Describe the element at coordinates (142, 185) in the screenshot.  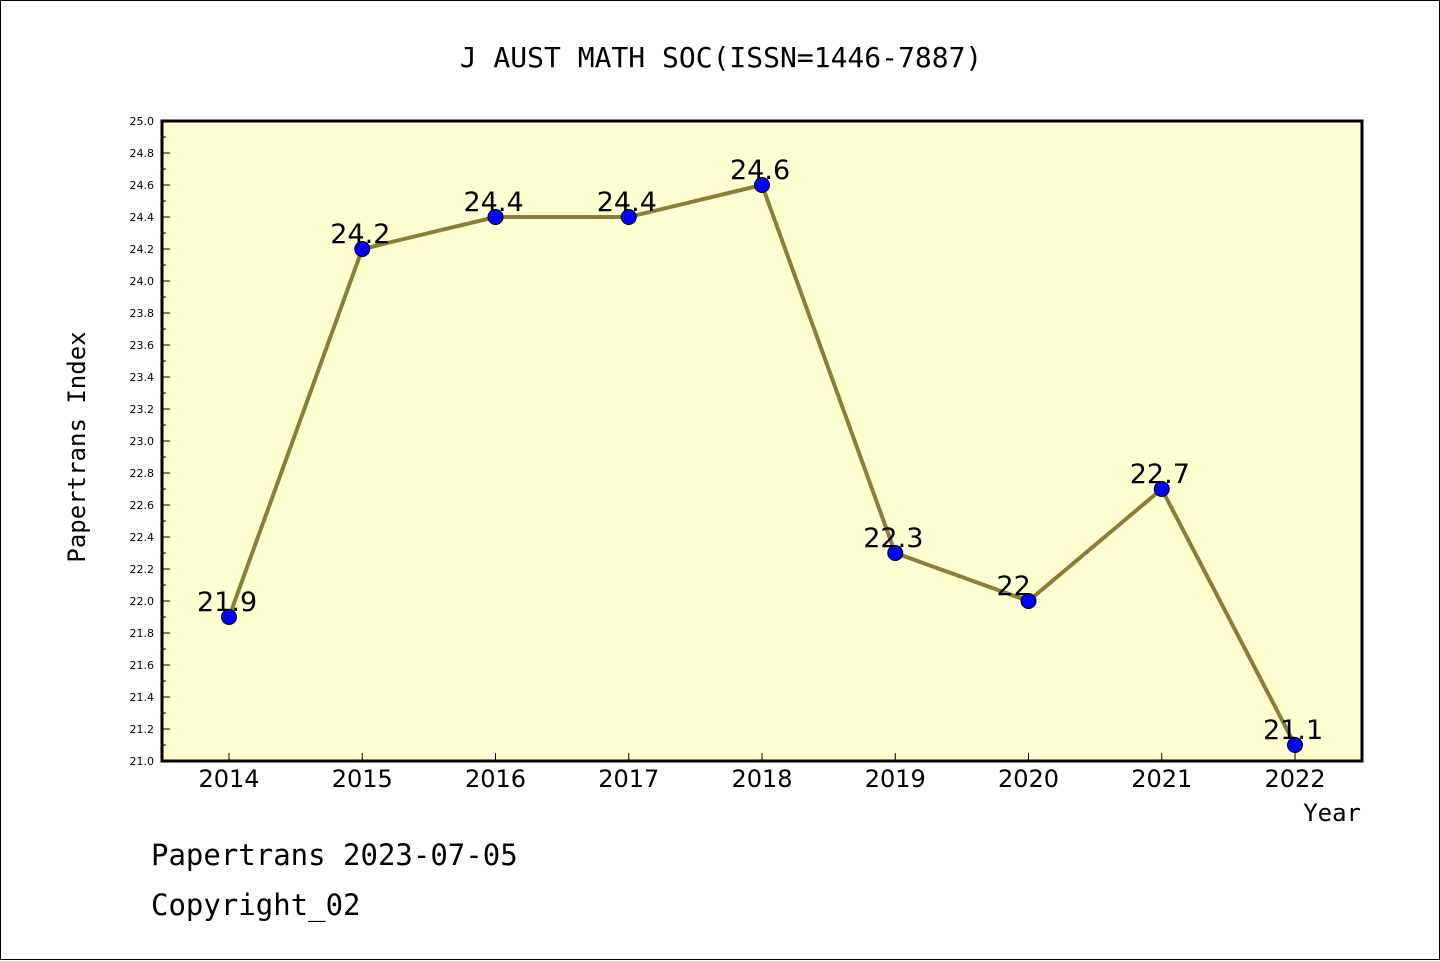
I see `y-tick-label: 24.6` at that location.